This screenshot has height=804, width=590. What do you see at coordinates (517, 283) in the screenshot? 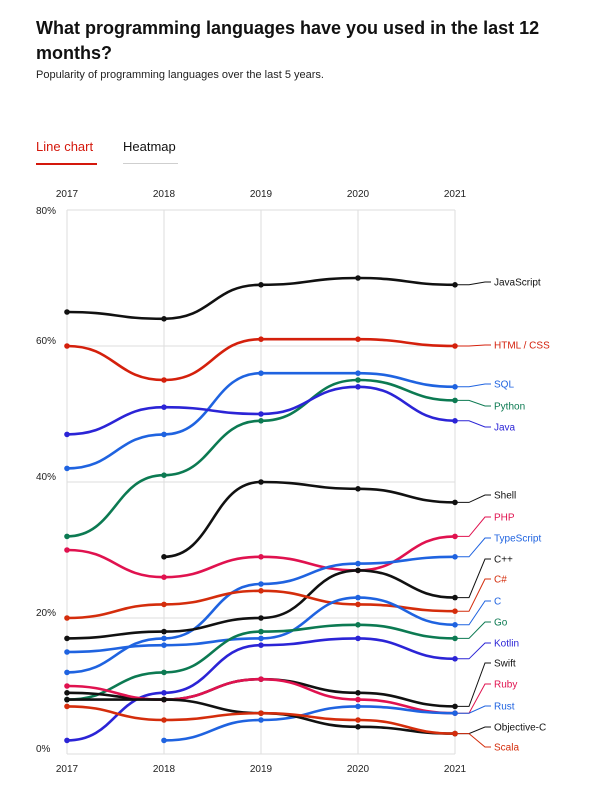
I see `series-label: JavaScript` at bounding box center [517, 283].